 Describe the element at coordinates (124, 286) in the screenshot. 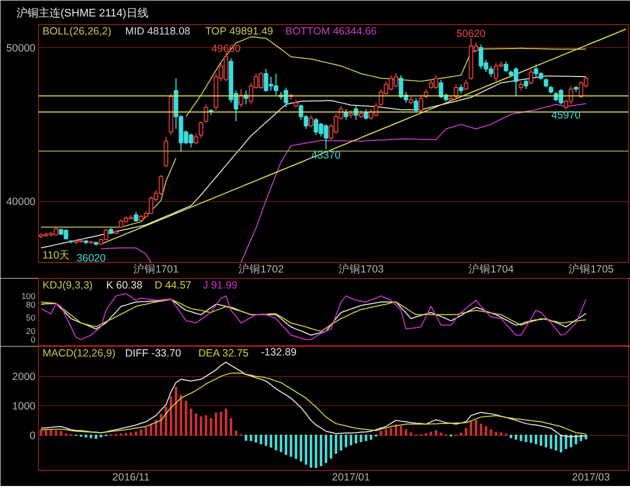

I see `series-label: K 60.38` at that location.